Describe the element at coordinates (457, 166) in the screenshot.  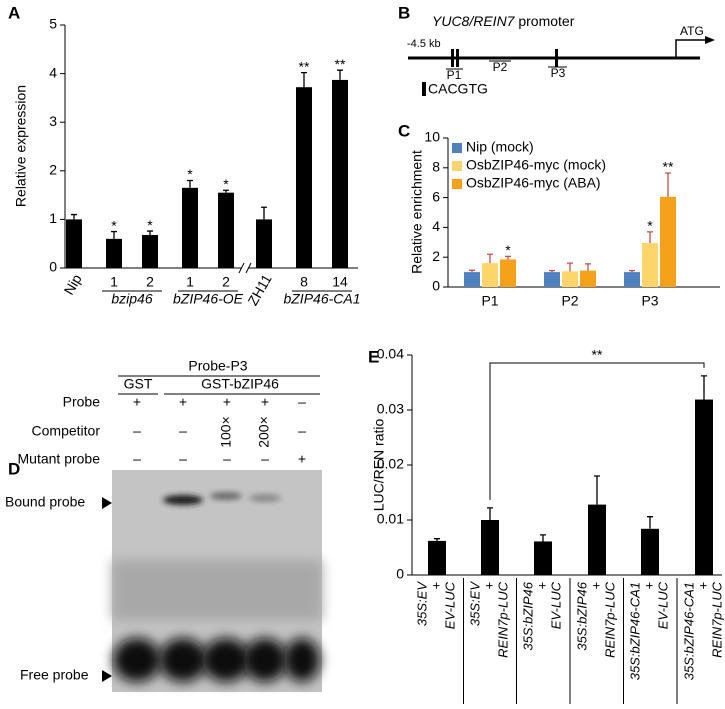
I see `legend-swatch` at that location.